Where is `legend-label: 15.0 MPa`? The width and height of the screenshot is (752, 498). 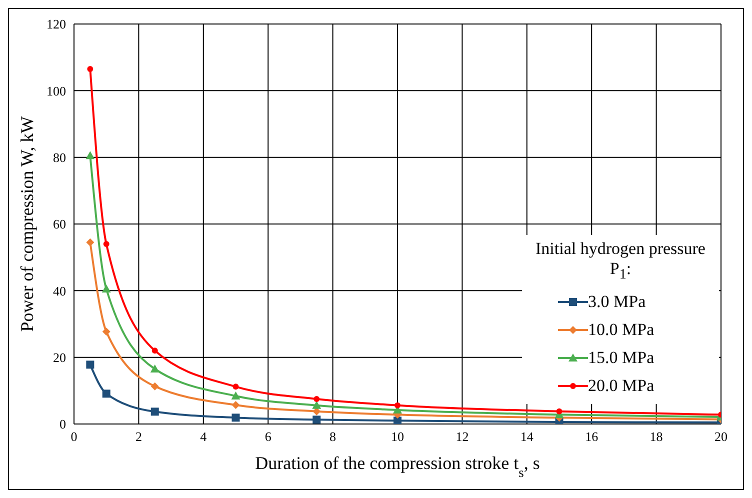 legend-label: 15.0 MPa is located at coordinates (621, 358).